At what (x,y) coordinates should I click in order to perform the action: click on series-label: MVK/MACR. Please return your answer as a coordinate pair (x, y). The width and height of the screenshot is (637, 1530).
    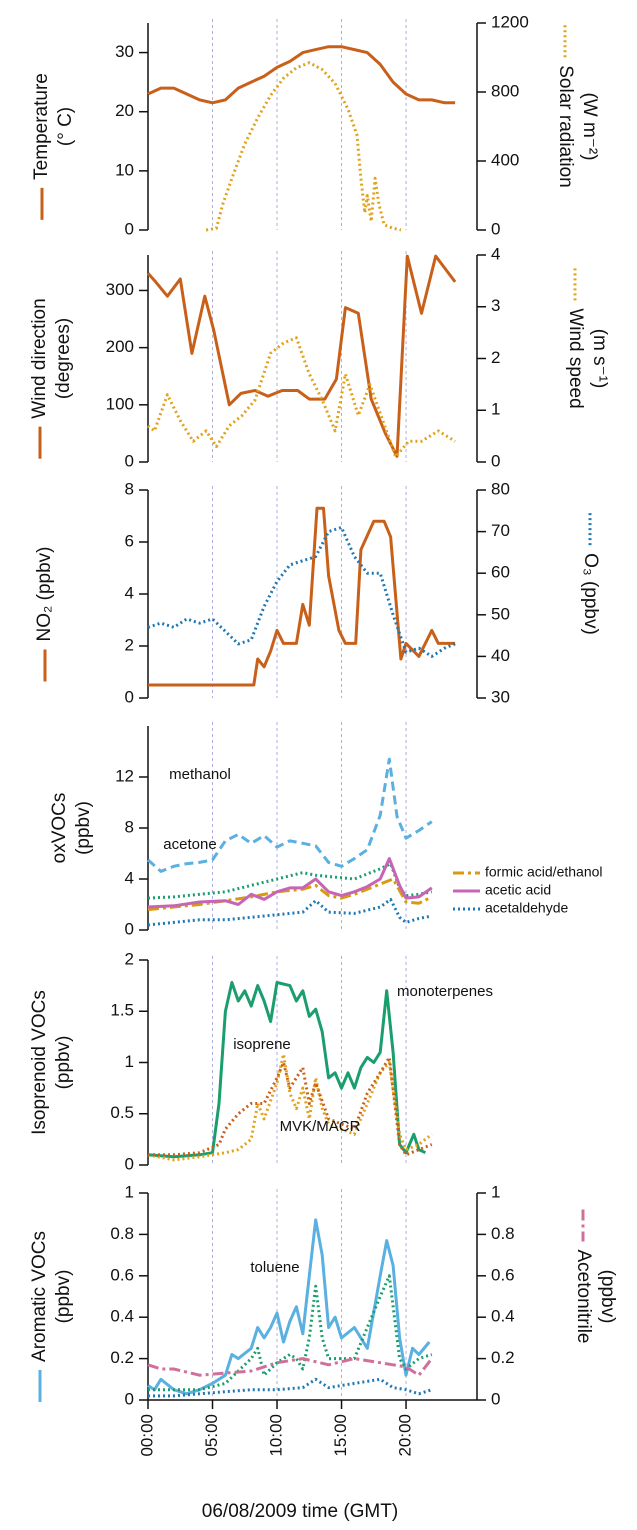
    Looking at the image, I should click on (320, 1126).